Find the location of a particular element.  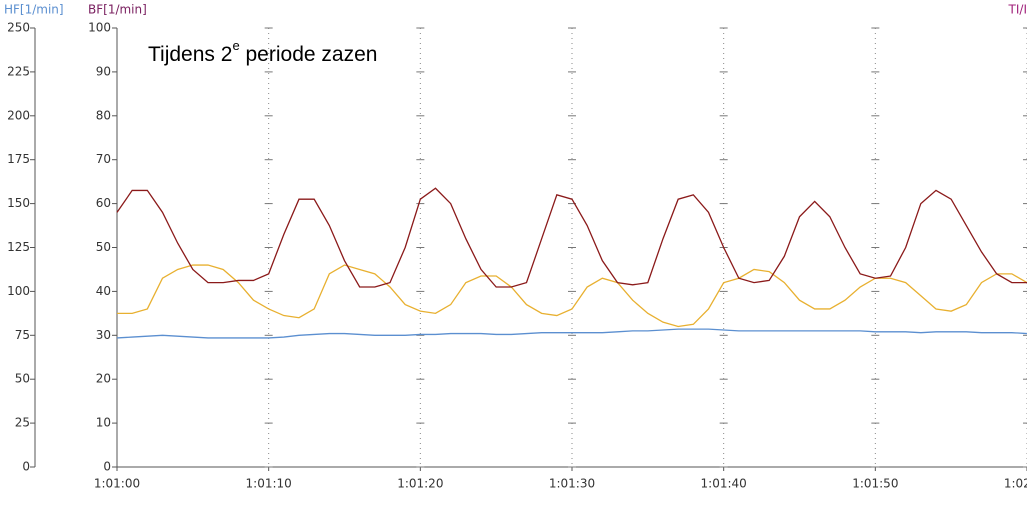

bf-tick-label: 60 is located at coordinates (103, 203).